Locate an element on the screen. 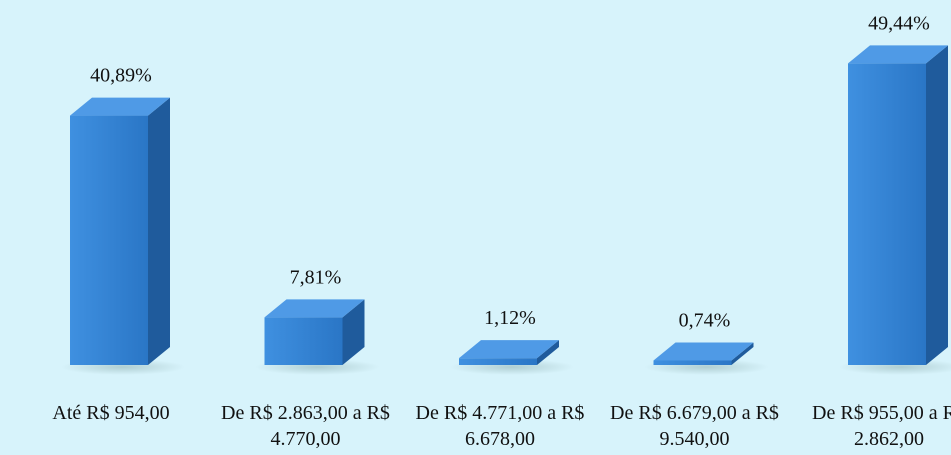  value-label: 0,74% is located at coordinates (705, 320).